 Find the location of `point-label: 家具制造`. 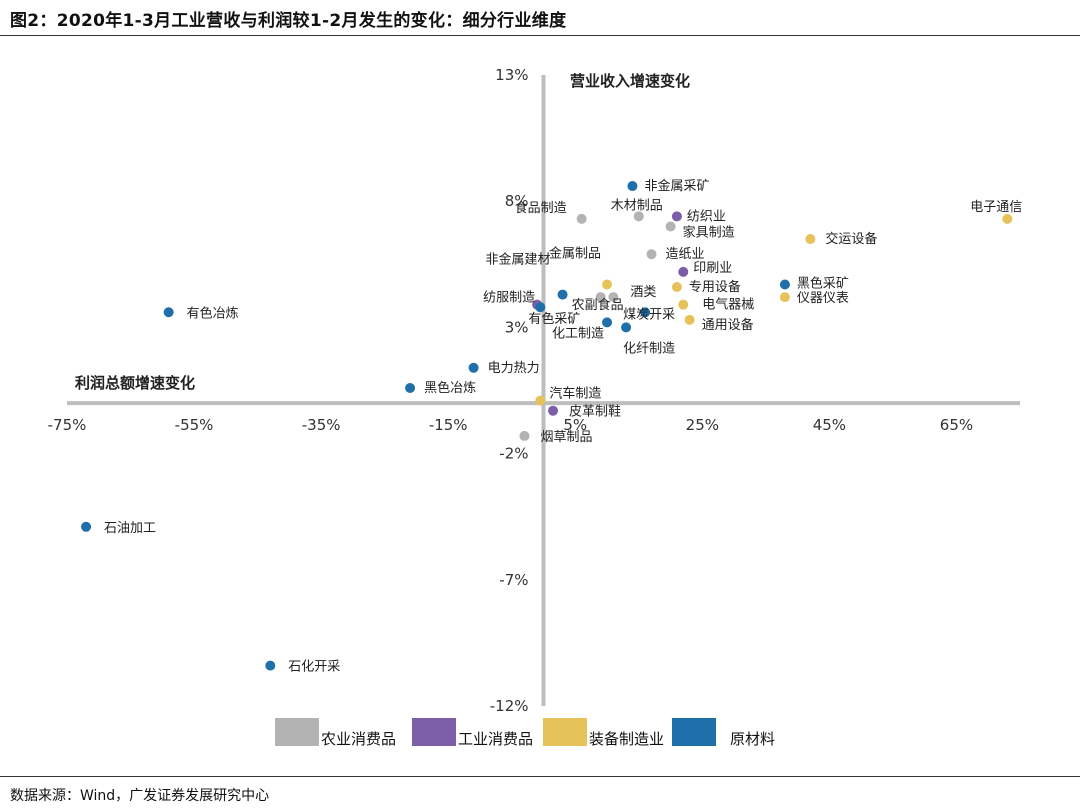

point-label: 家具制造 is located at coordinates (709, 232).